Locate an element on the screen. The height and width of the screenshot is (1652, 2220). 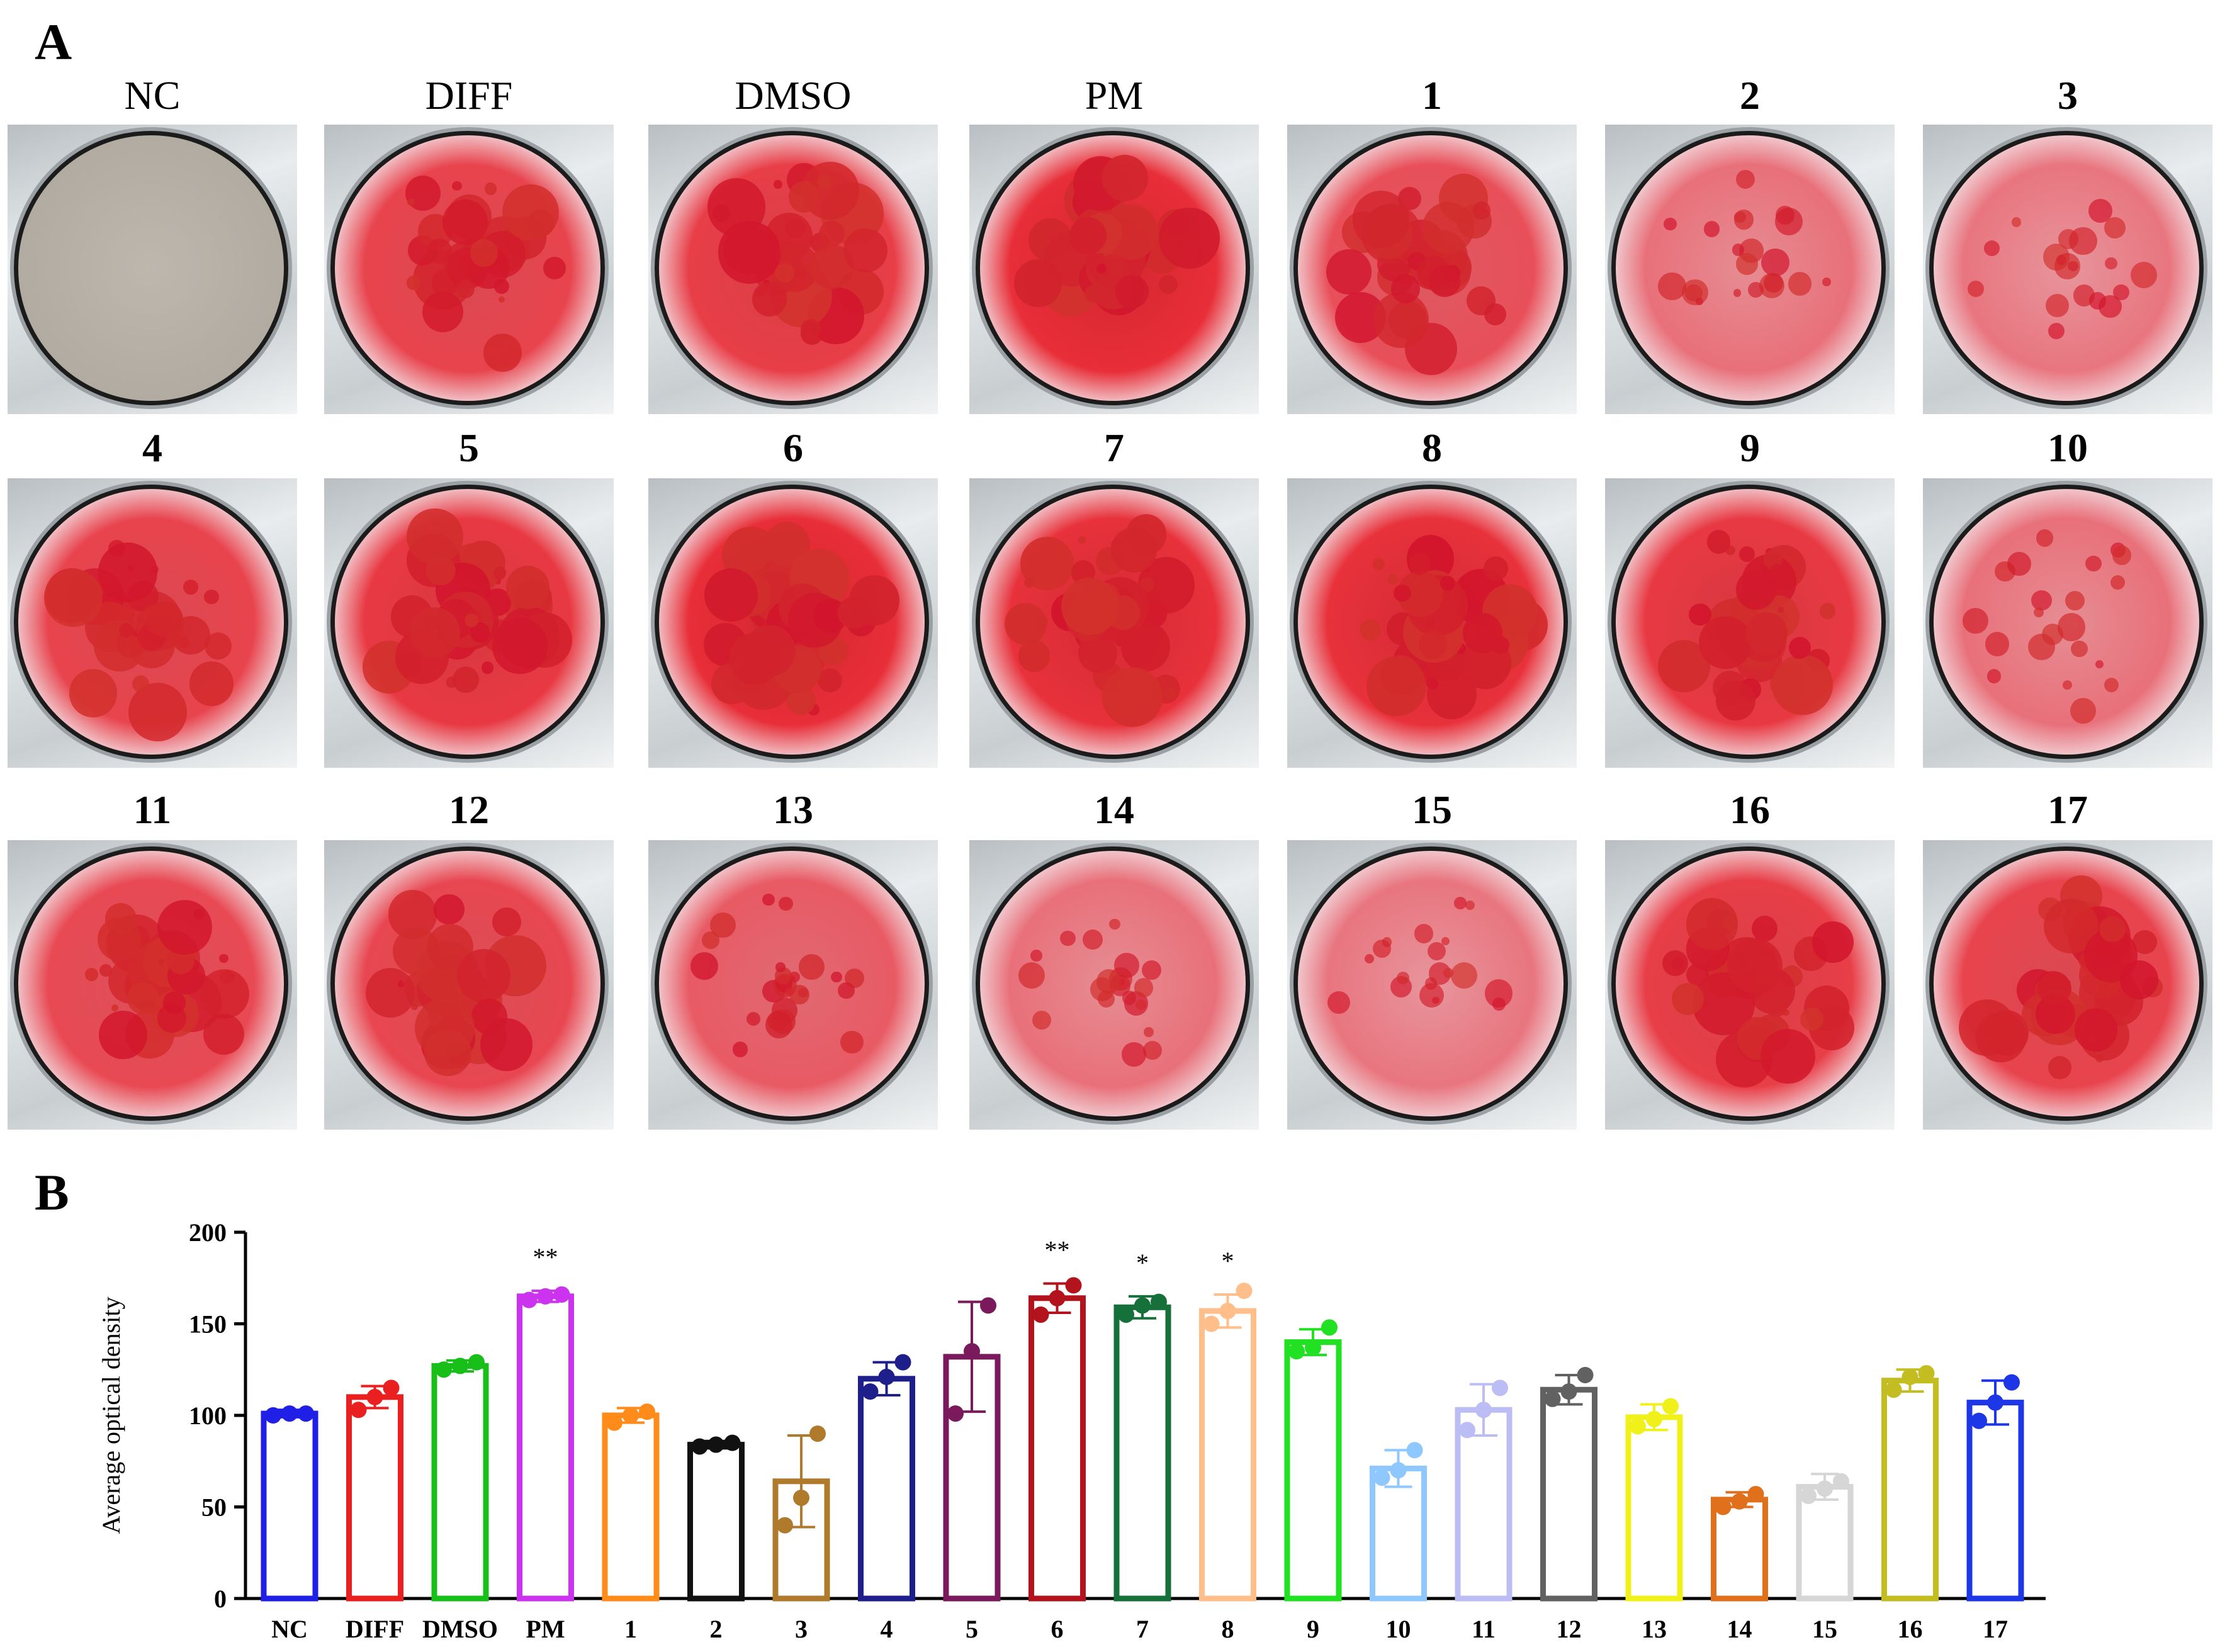
significance-marker: ** is located at coordinates (546, 1257).